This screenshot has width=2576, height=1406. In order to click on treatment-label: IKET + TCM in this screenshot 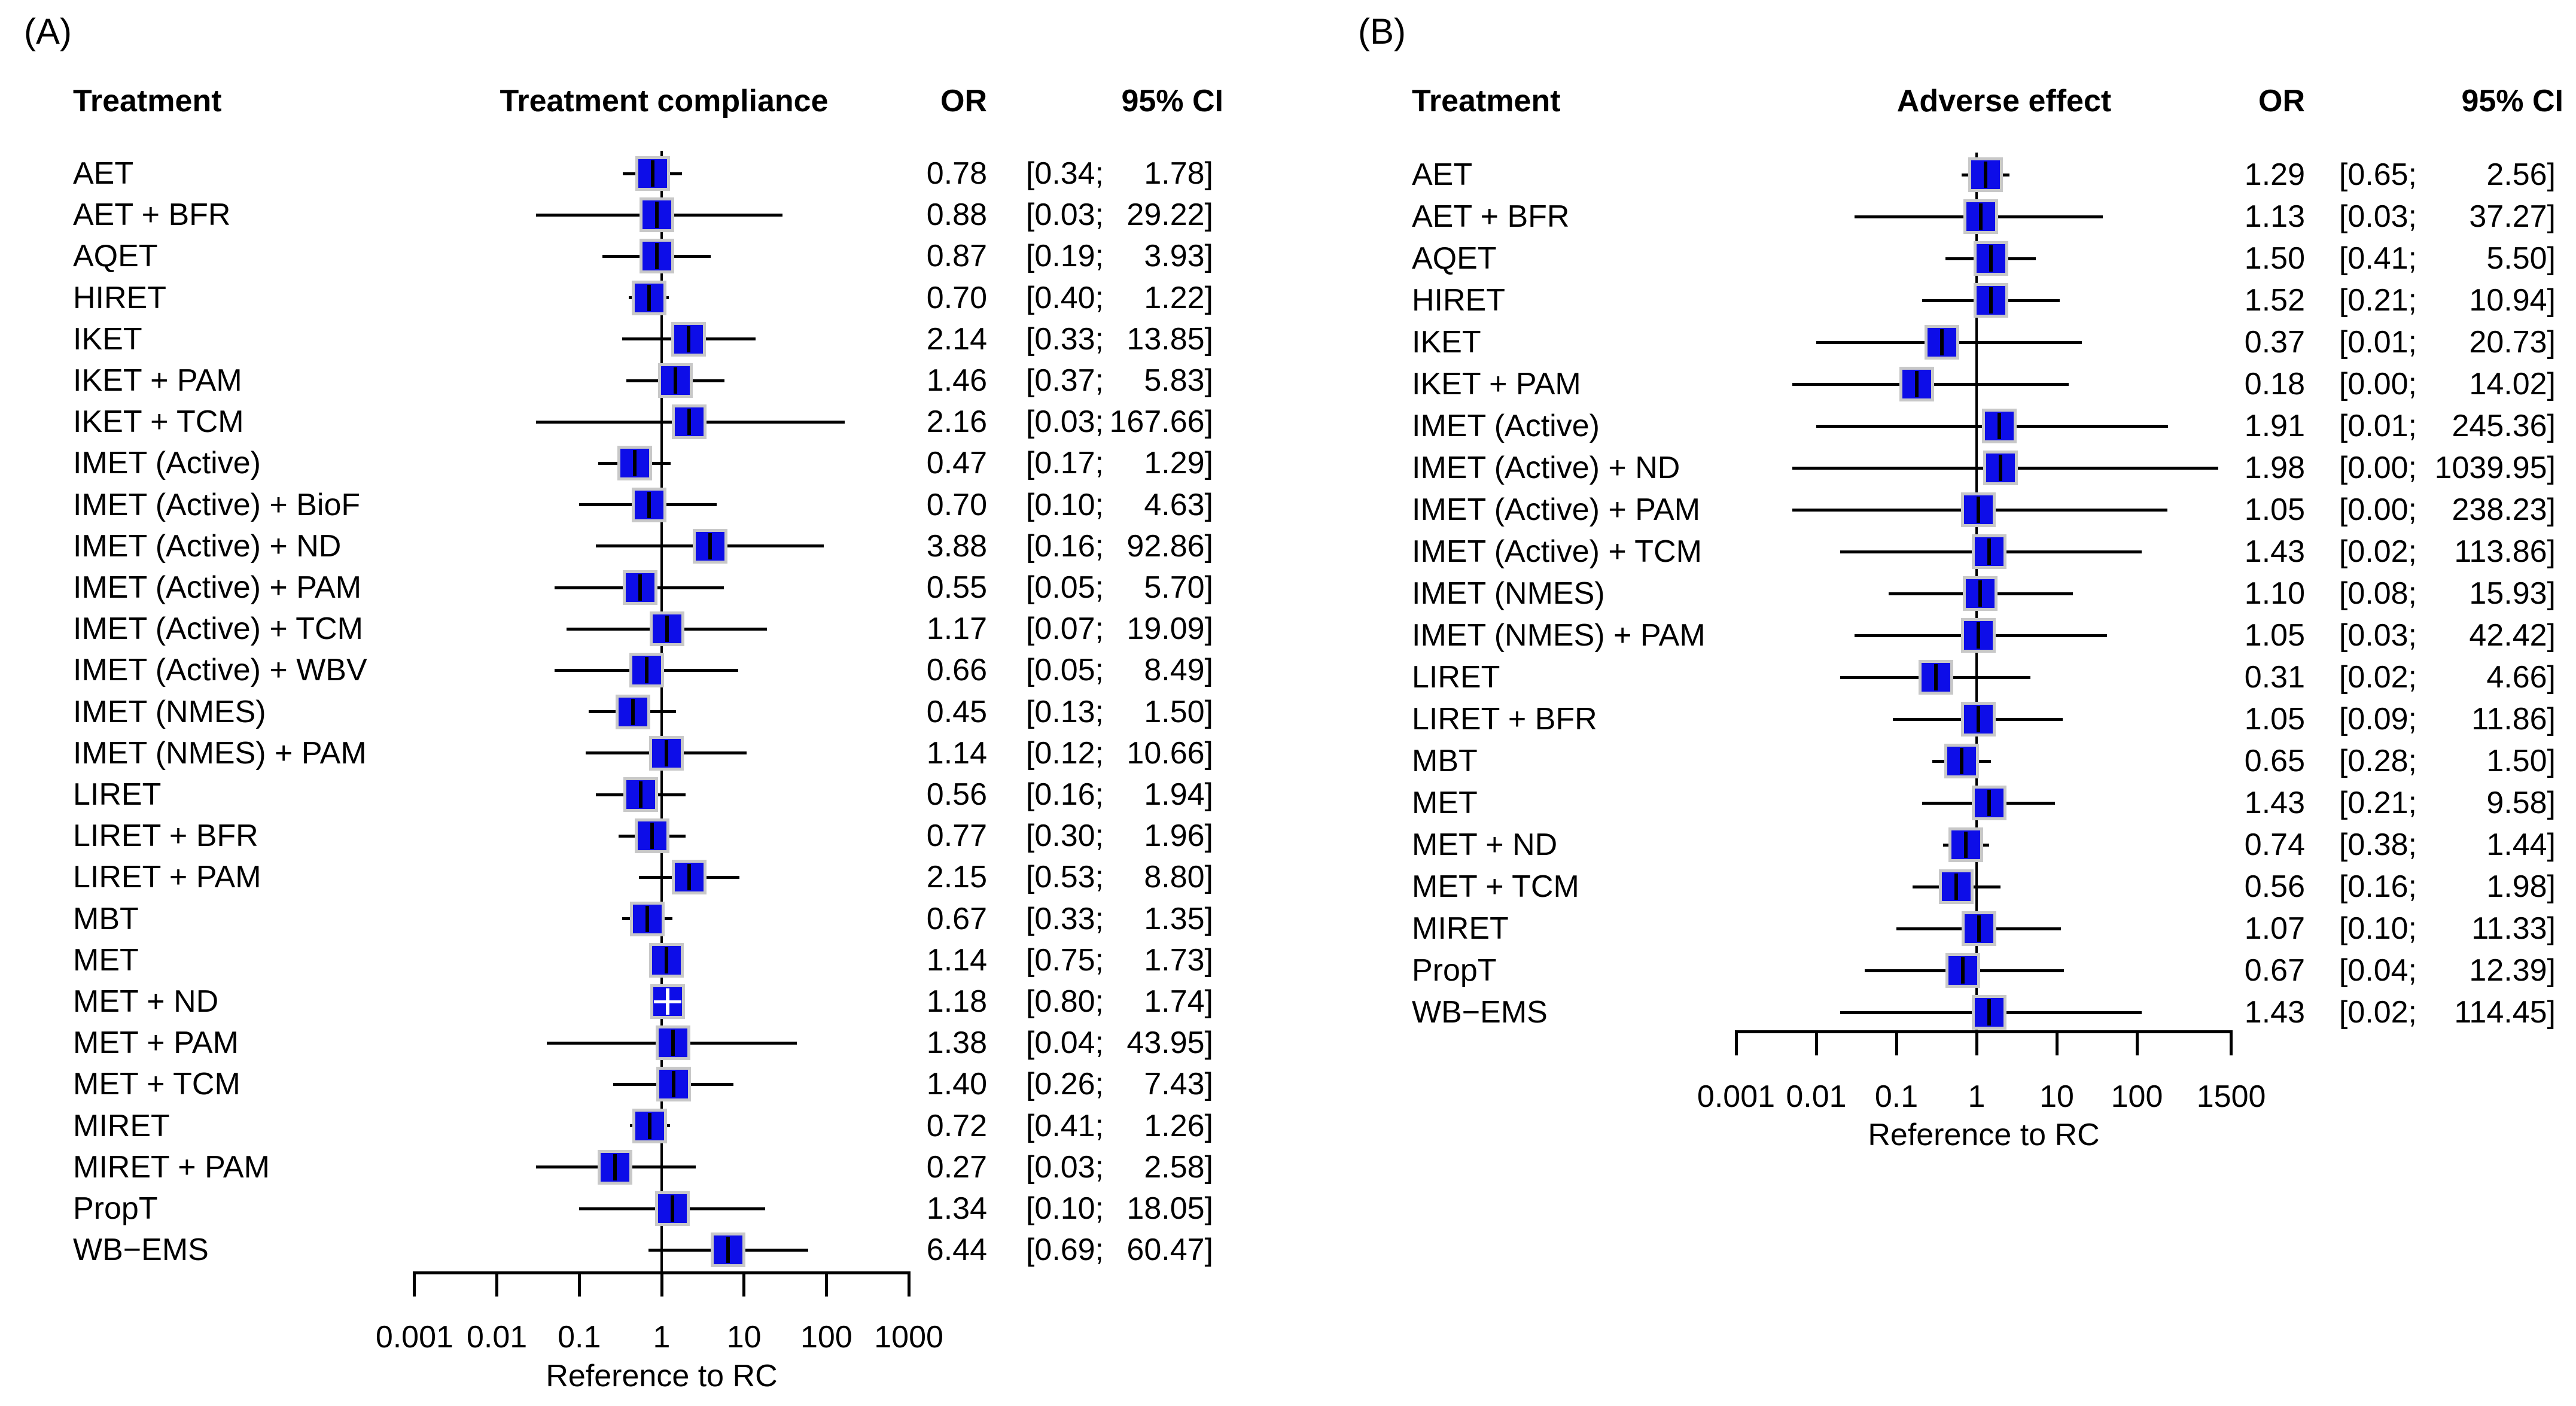, I will do `click(158, 422)`.